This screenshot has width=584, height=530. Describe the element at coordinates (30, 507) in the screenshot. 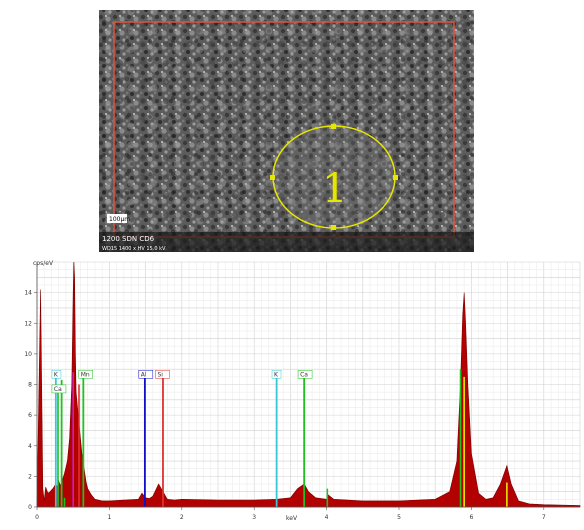

I see `y-tick-label: 0` at that location.